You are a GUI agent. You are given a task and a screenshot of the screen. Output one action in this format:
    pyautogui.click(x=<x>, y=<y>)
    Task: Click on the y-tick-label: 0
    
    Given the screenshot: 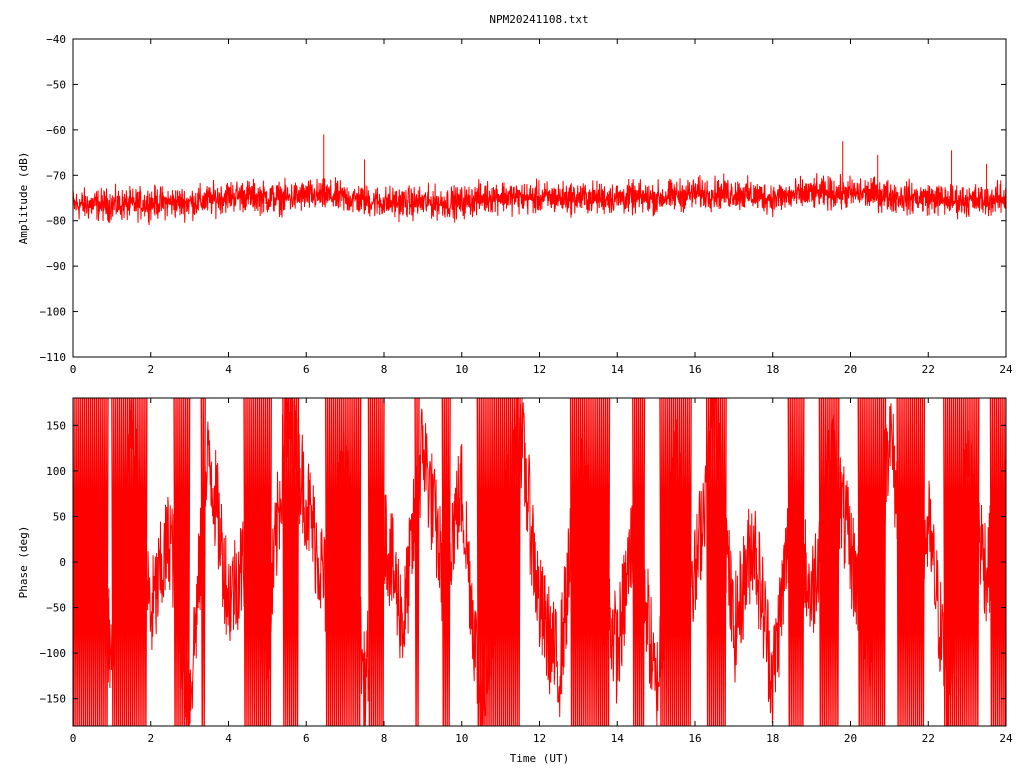 What is the action you would take?
    pyautogui.click(x=62, y=562)
    